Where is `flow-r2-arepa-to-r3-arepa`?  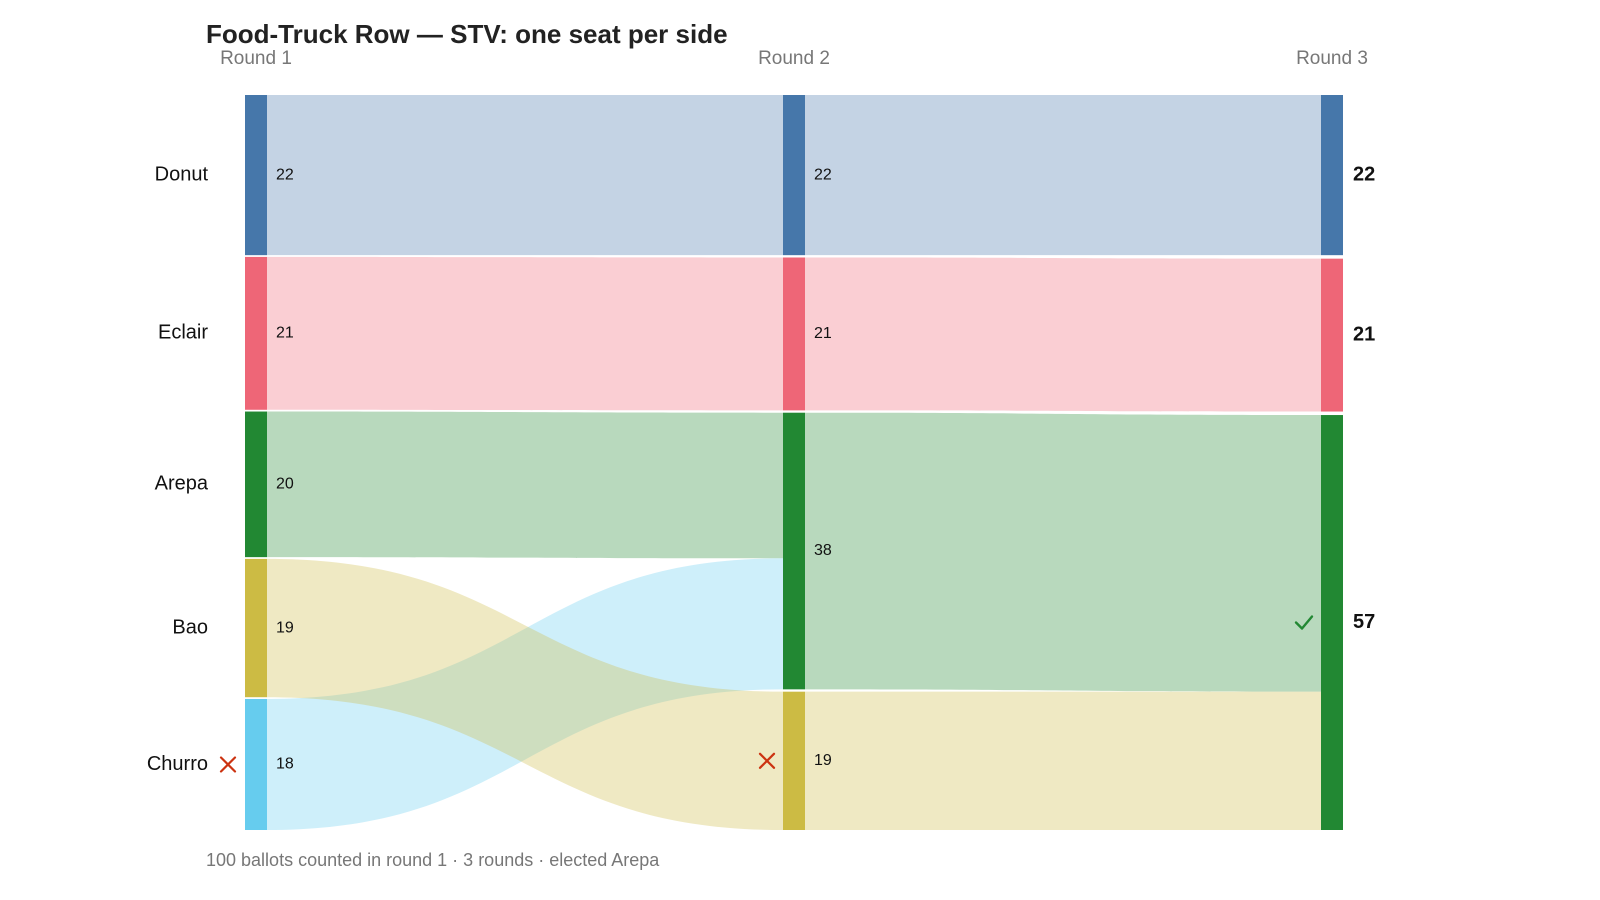 flow-r2-arepa-to-r3-arepa is located at coordinates (1063, 552).